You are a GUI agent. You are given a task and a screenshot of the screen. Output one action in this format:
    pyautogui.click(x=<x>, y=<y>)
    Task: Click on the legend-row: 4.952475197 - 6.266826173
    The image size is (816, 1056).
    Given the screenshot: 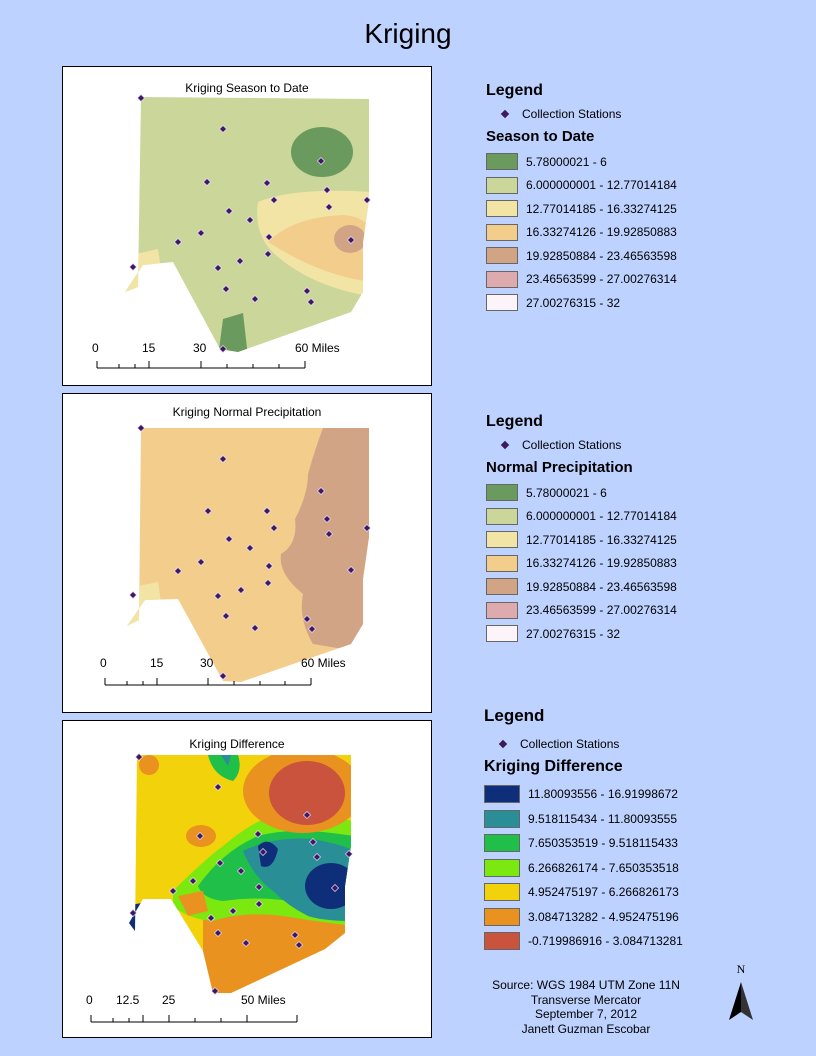 What is the action you would take?
    pyautogui.click(x=644, y=892)
    